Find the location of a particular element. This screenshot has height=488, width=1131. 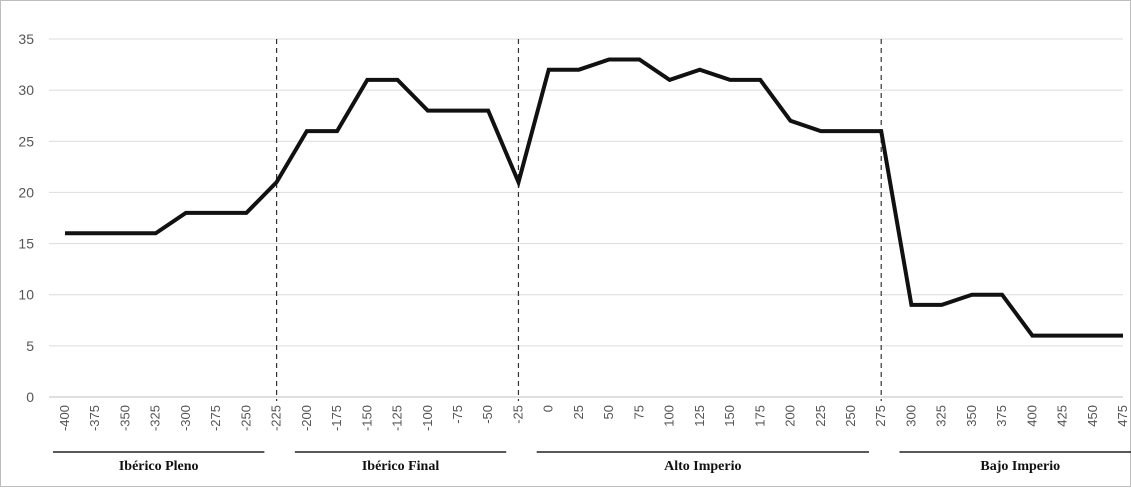

x-tick-label: -375 is located at coordinates (94, 418).